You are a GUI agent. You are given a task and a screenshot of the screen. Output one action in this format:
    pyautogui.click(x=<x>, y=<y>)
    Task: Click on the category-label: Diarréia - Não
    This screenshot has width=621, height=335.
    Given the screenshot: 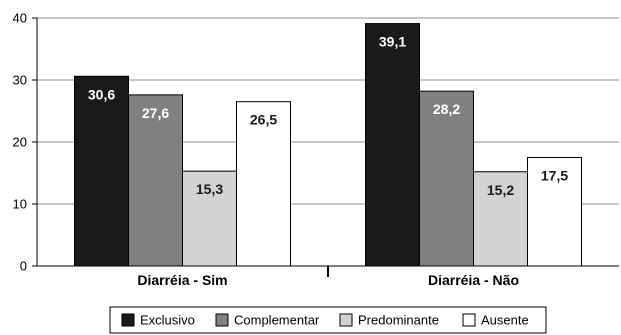 What is the action you would take?
    pyautogui.click(x=473, y=280)
    